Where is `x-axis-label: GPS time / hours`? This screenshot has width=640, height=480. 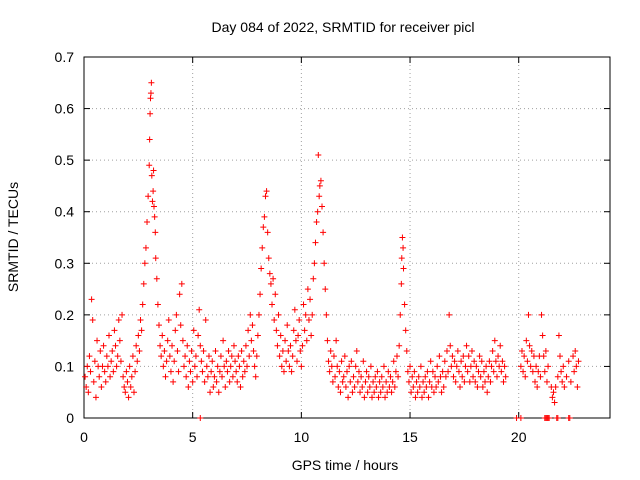
x-axis-label: GPS time / hours is located at coordinates (345, 465).